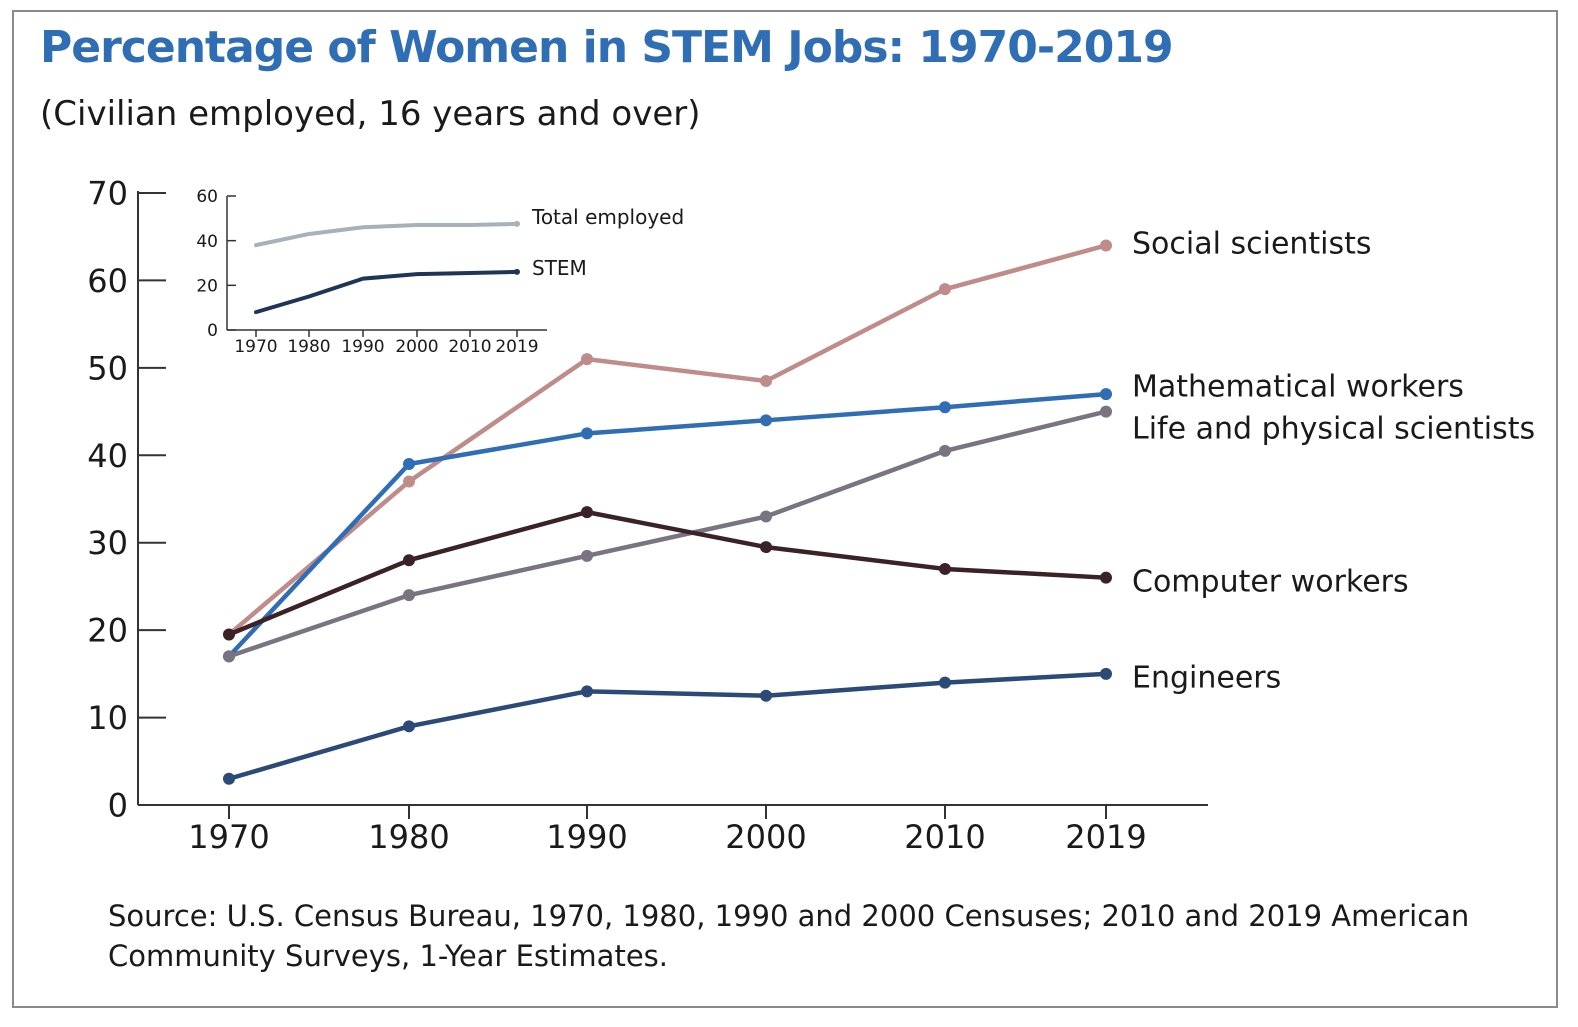 This screenshot has height=1027, width=1578. Describe the element at coordinates (107, 194) in the screenshot. I see `y-tick-label: 70` at that location.